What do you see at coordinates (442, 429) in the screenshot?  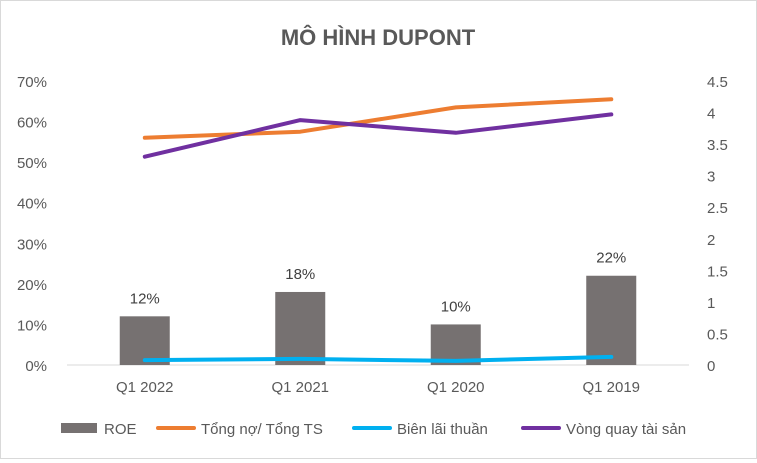 I see `legend-label: Biên lãi thuần` at bounding box center [442, 429].